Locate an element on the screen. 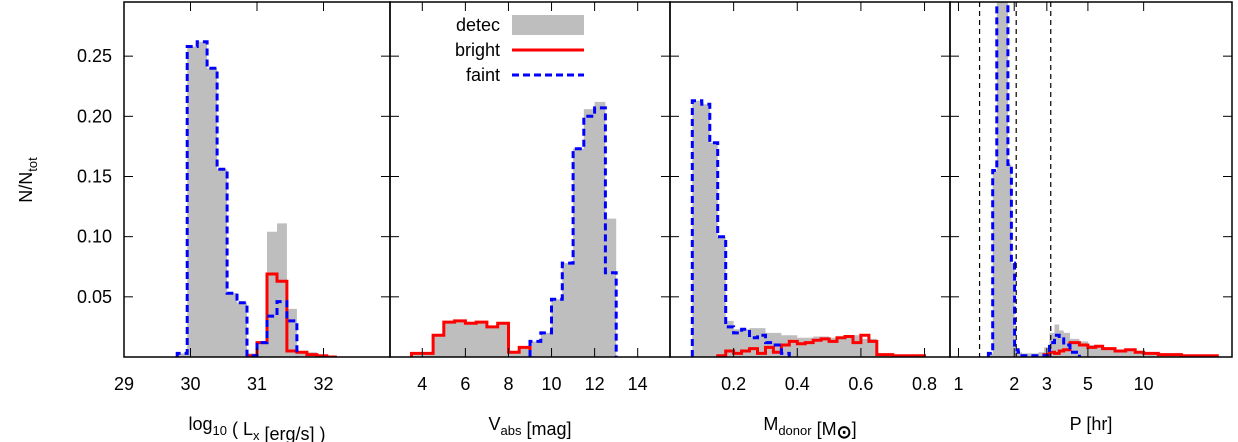 Image resolution: width=1238 pixels, height=442 pixels. axis-label-text: M is located at coordinates (770, 424).